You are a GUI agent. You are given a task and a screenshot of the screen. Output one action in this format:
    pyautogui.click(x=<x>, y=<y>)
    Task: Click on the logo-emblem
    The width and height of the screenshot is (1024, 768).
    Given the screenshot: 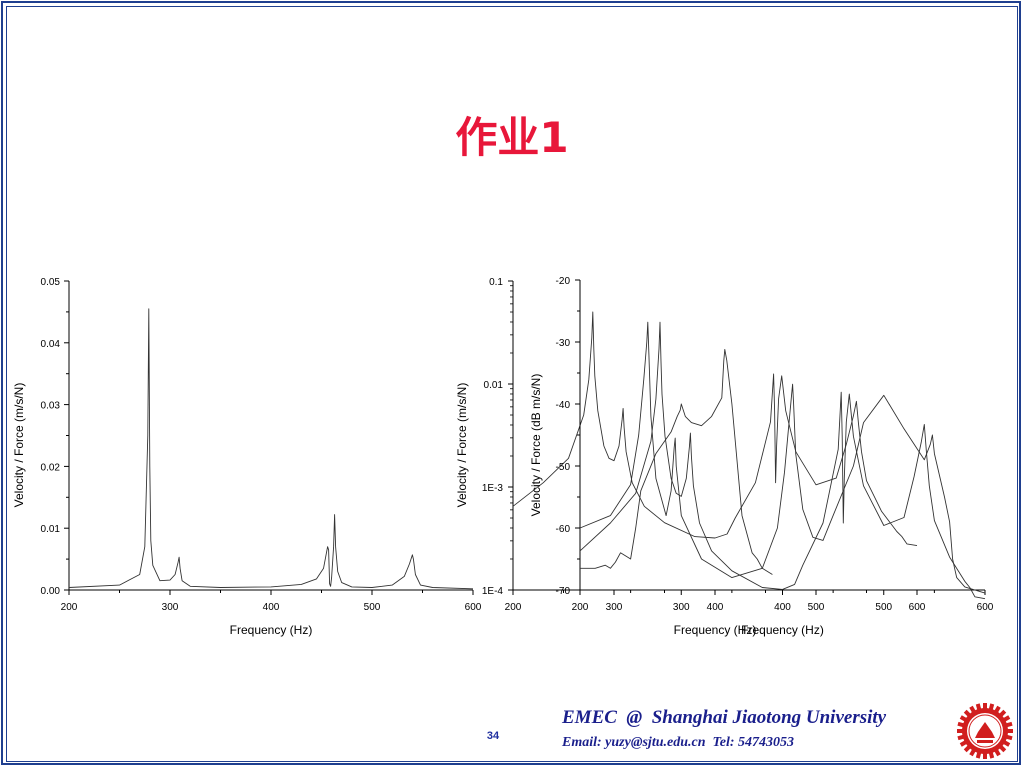 What is the action you would take?
    pyautogui.click(x=985, y=730)
    